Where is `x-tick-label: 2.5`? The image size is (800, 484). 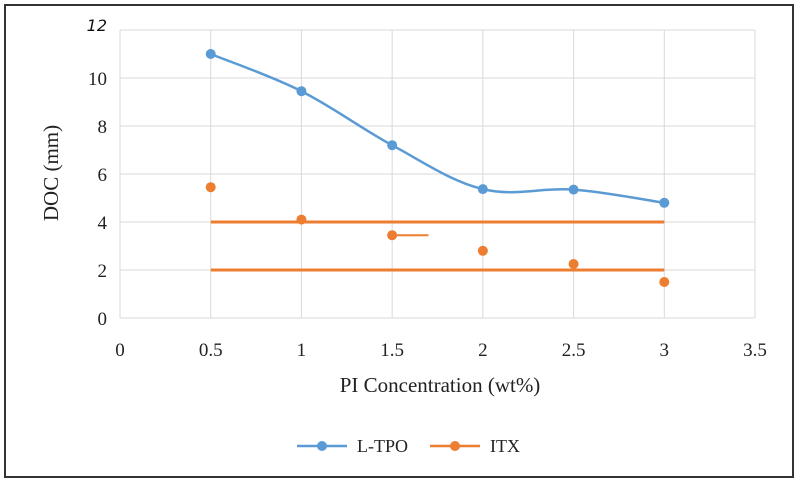 x-tick-label: 2.5 is located at coordinates (574, 350).